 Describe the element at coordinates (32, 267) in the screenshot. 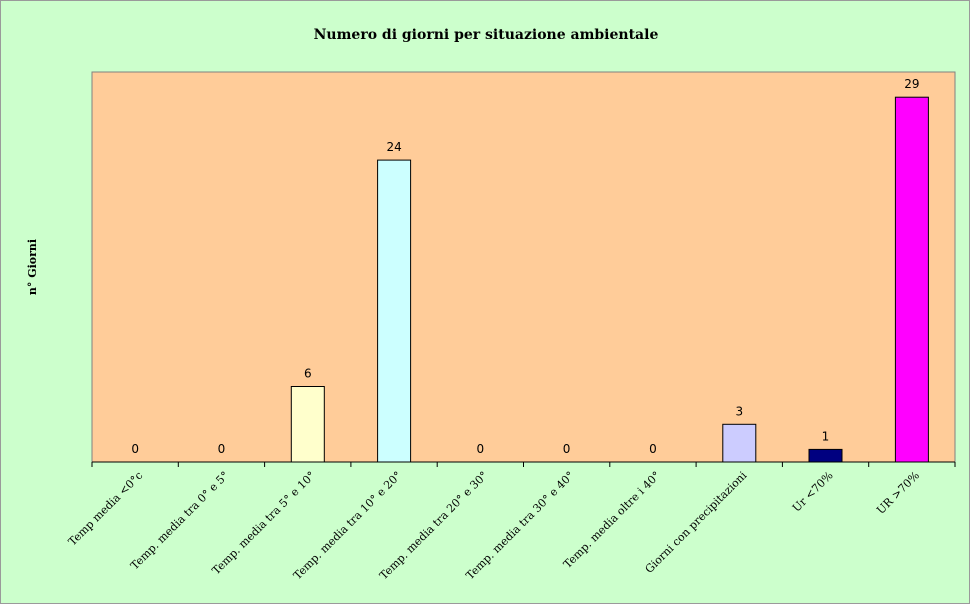

I see `y-axis-label: n° Giorni` at that location.